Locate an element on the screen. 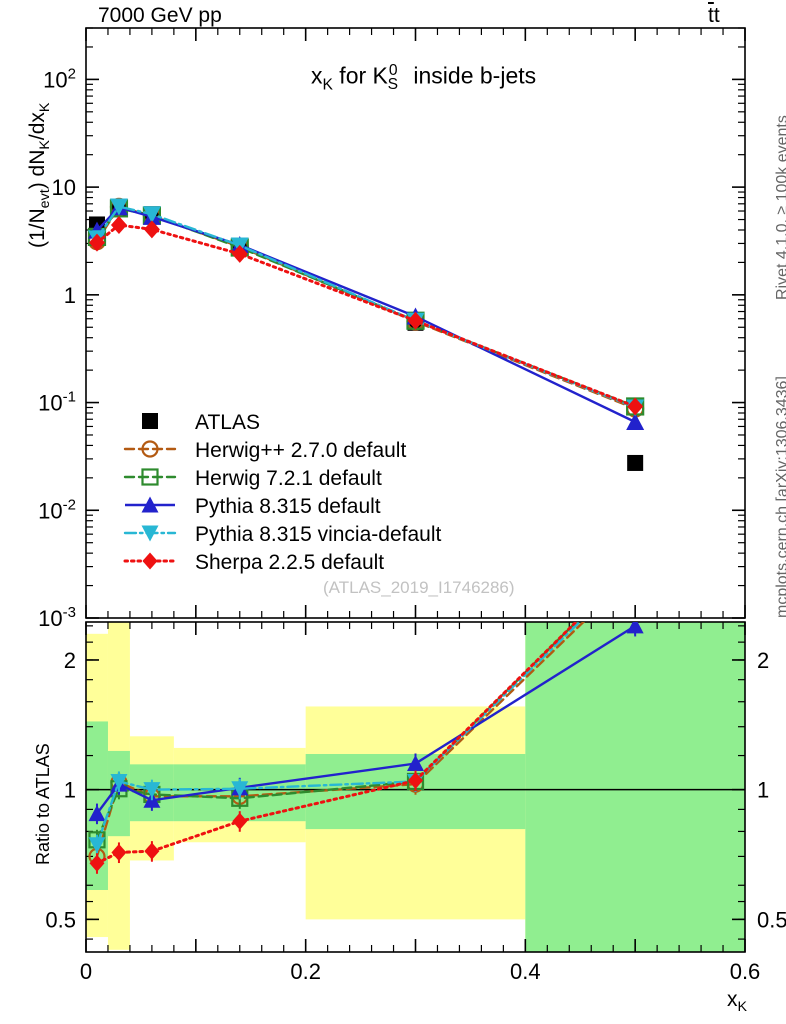 The height and width of the screenshot is (1024, 786). ratio-ytick-label: 2 is located at coordinates (70, 660).